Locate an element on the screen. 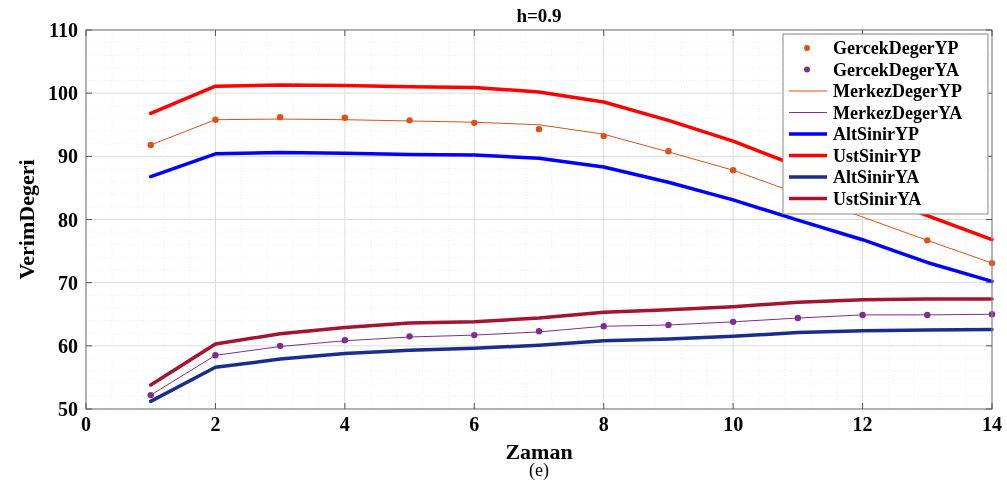 The width and height of the screenshot is (1007, 484). legend-label: AltSinirYA is located at coordinates (876, 177).